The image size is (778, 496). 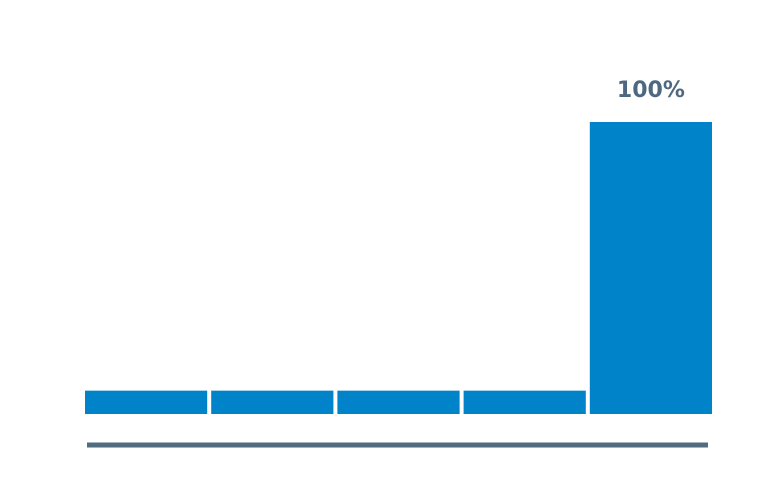 What do you see at coordinates (651, 90) in the screenshot?
I see `value-label: 100%` at bounding box center [651, 90].